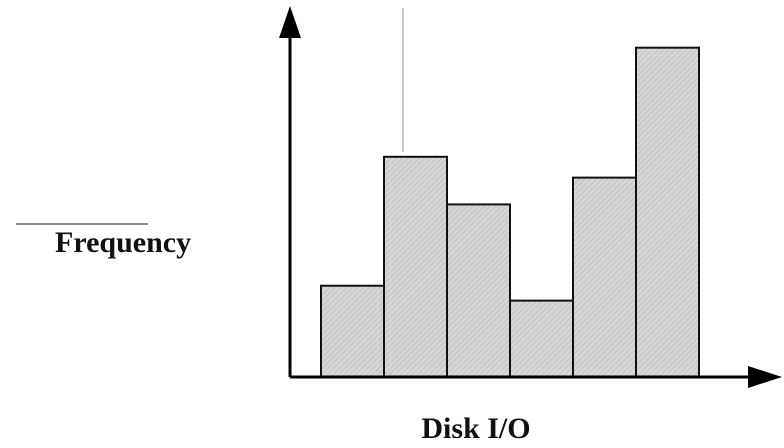 The width and height of the screenshot is (784, 448). What do you see at coordinates (765, 377) in the screenshot?
I see `x-axis-arrow-icon` at bounding box center [765, 377].